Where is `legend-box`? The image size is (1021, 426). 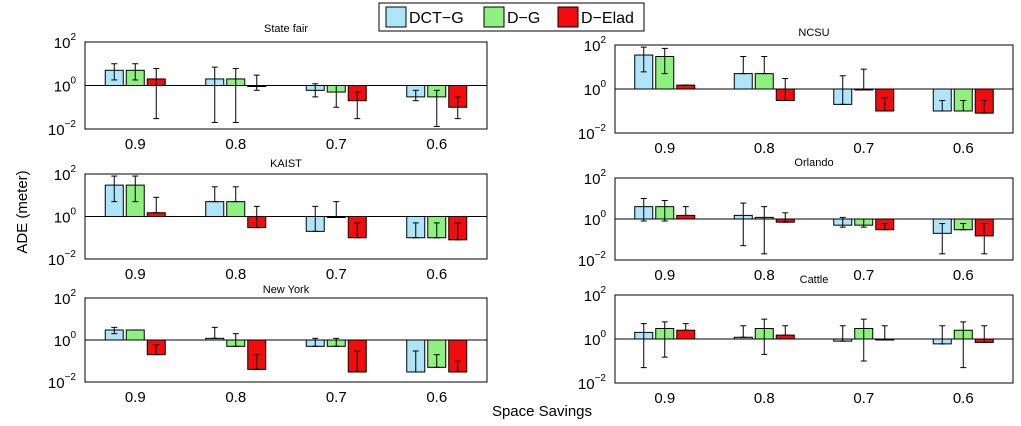
legend-box is located at coordinates (511, 17).